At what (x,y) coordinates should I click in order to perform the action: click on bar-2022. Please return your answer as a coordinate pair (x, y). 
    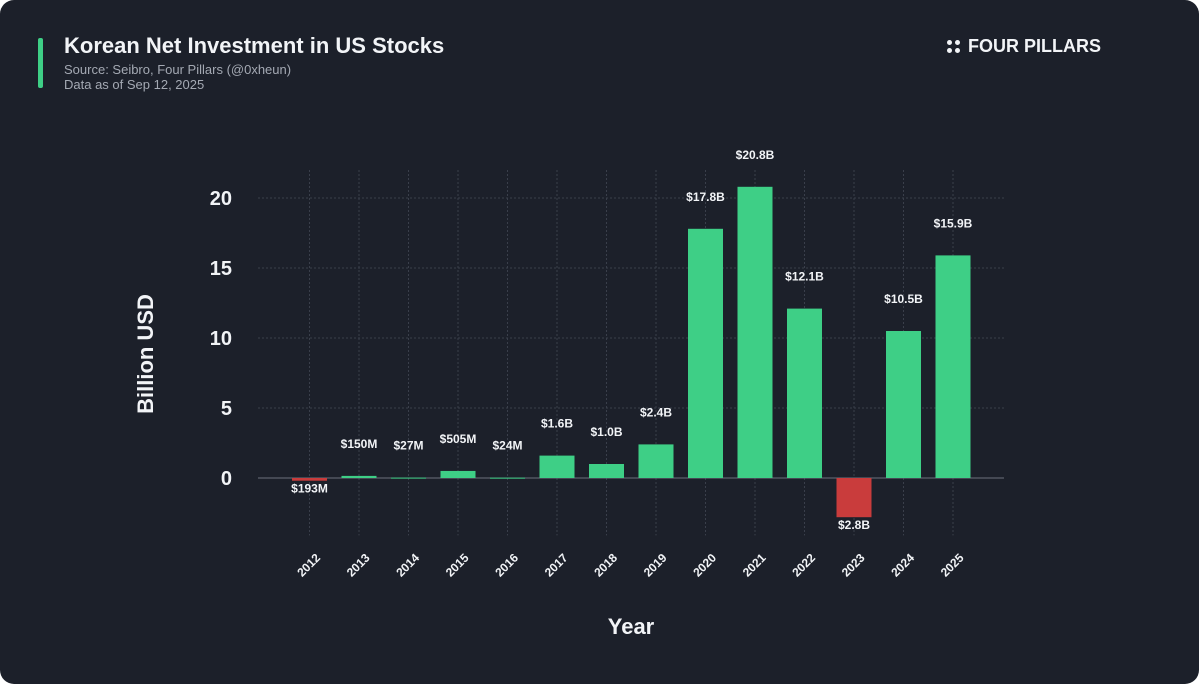
    Looking at the image, I should click on (804, 393).